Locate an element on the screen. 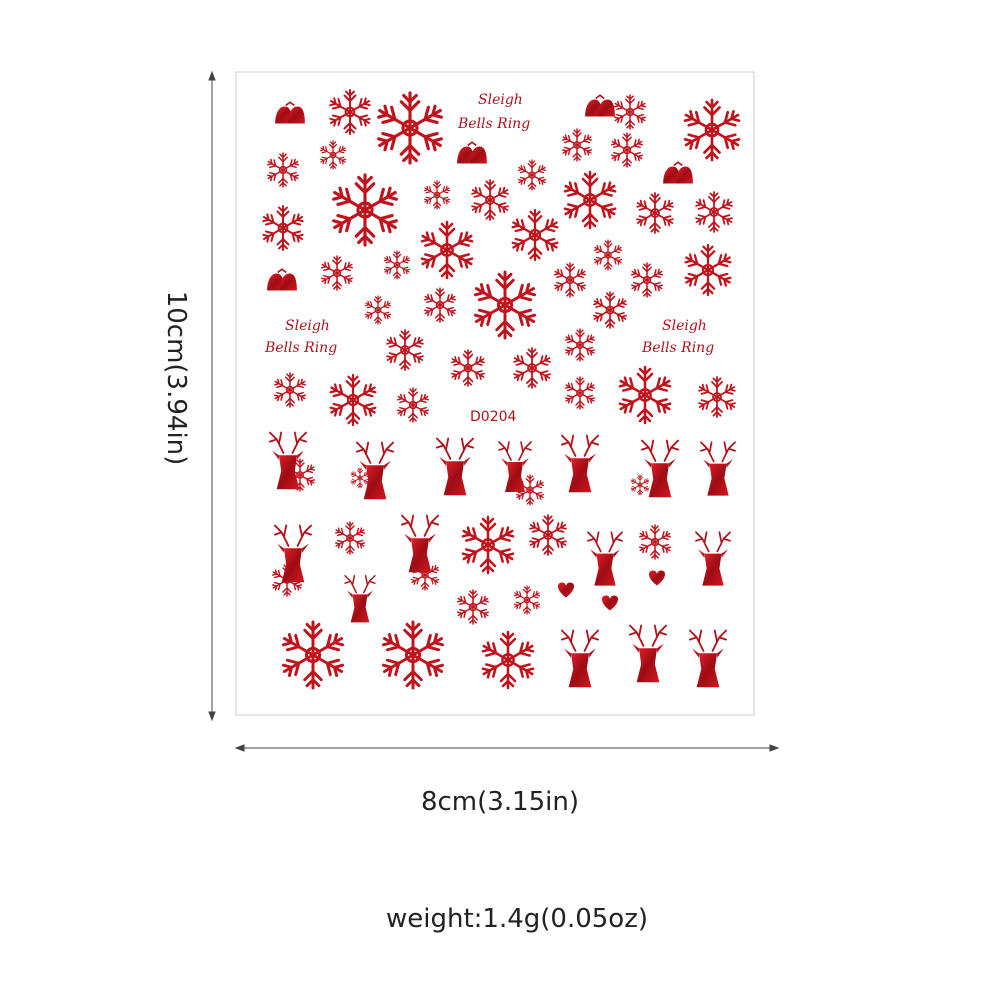  width-label: 8cm(3.15in) is located at coordinates (500, 802).